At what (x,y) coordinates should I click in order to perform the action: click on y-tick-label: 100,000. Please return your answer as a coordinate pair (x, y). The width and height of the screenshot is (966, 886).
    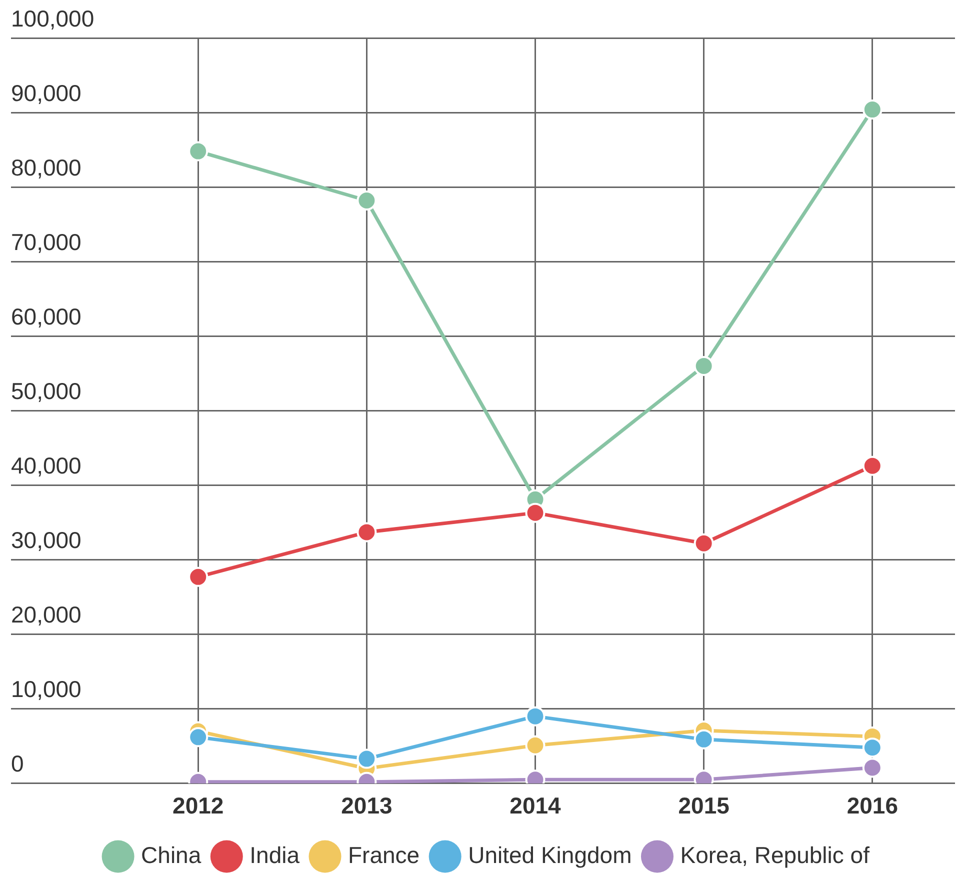
    Looking at the image, I should click on (52, 18).